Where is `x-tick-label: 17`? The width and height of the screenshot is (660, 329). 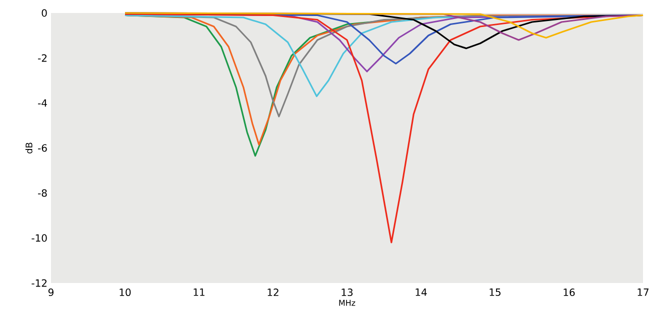
x-tick-label: 17 is located at coordinates (643, 292).